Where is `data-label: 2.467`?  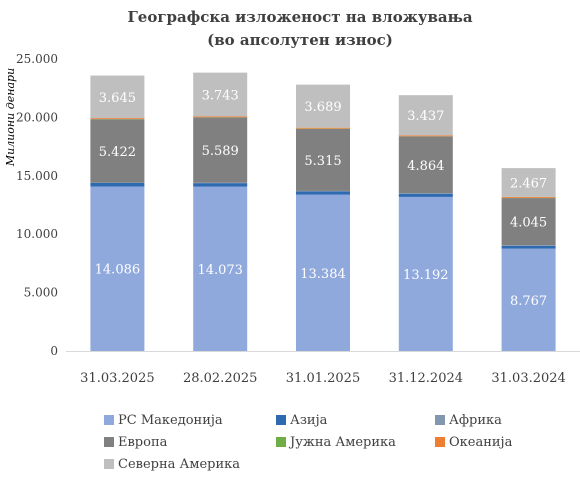 data-label: 2.467 is located at coordinates (528, 184).